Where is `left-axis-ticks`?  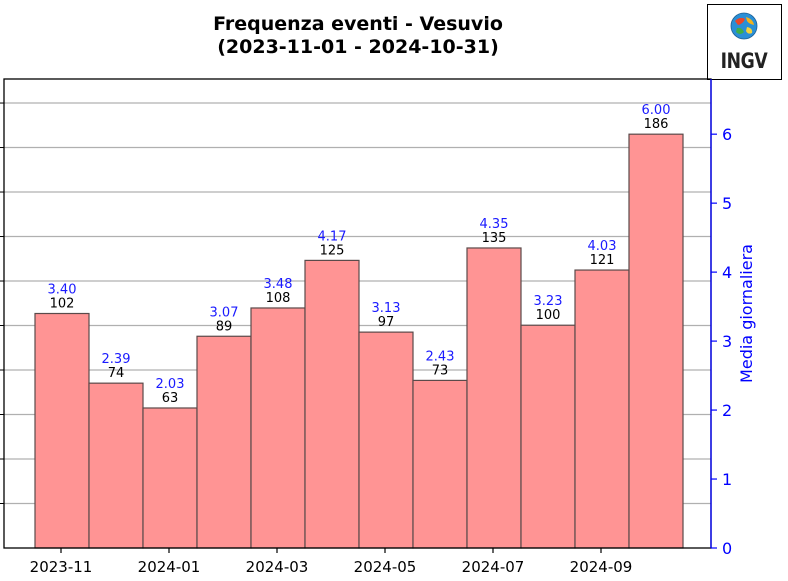
left-axis-ticks is located at coordinates (2, 303).